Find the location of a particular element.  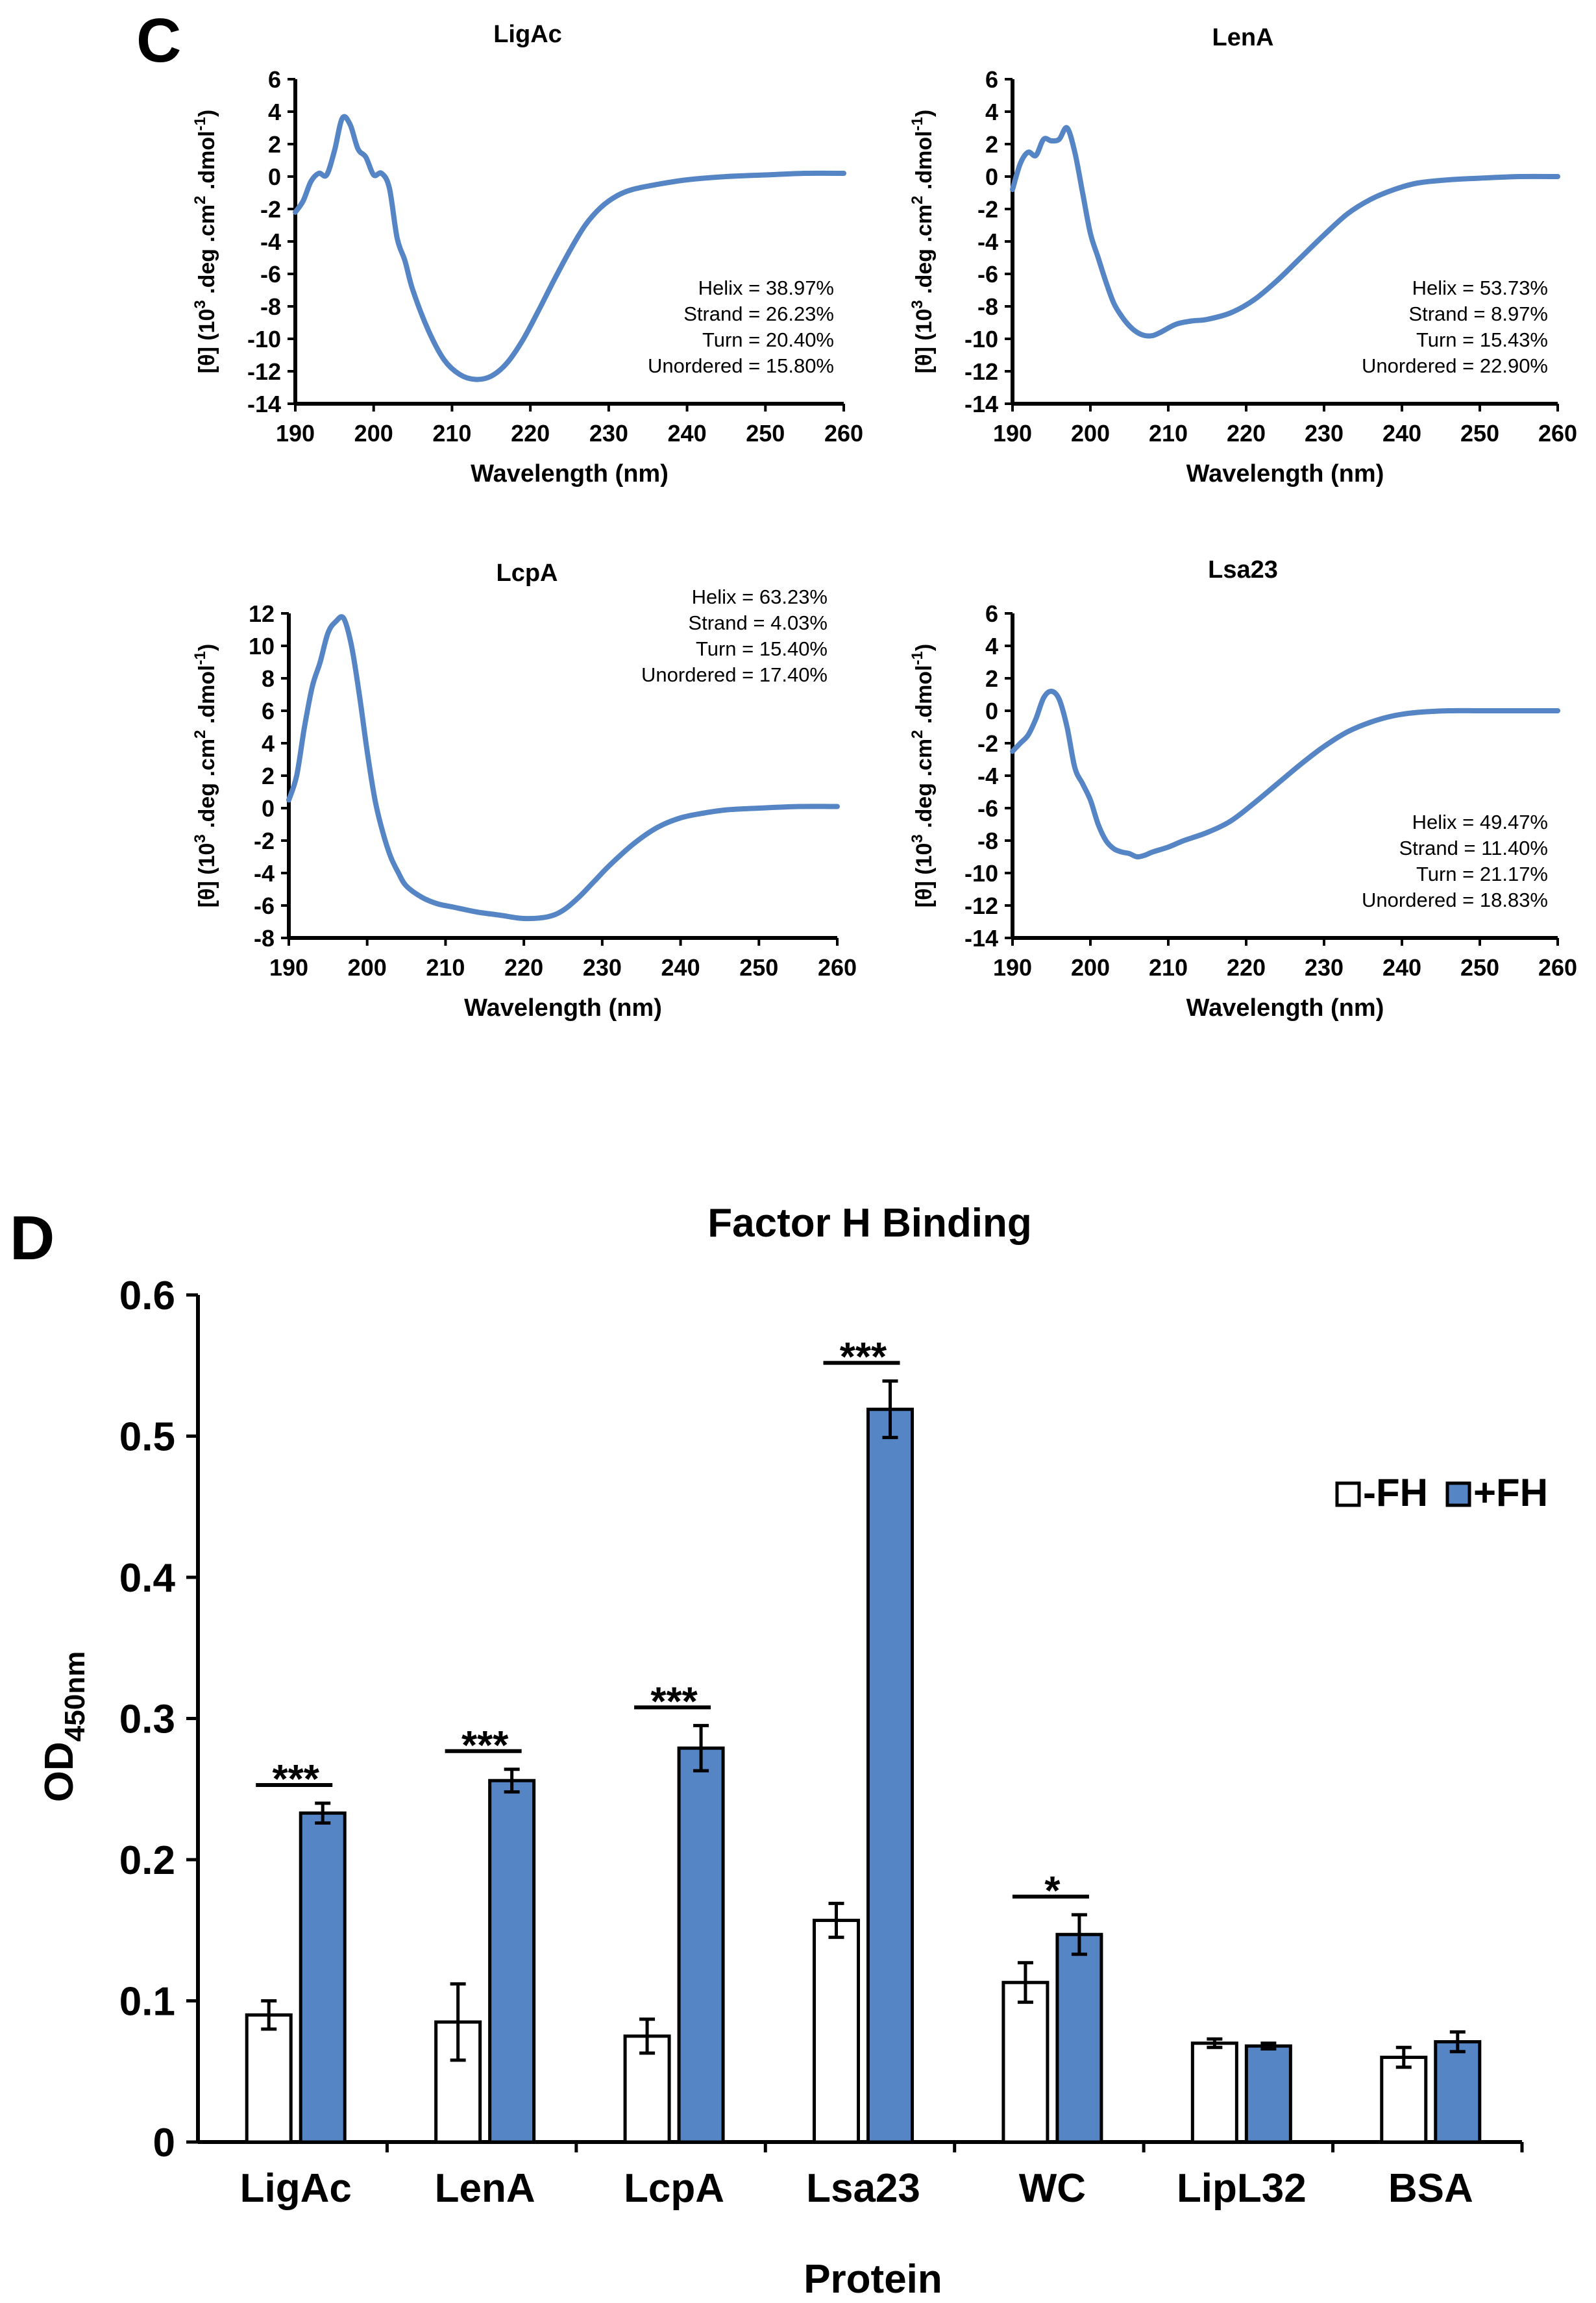

structure-annotation: Turn = 15.40% is located at coordinates (762, 648).